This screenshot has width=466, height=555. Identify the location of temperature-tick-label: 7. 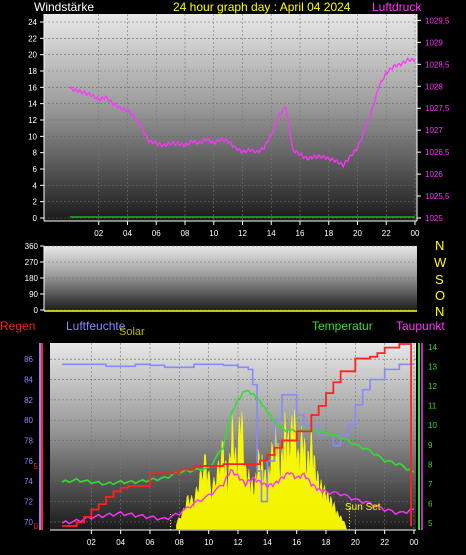
(430, 484).